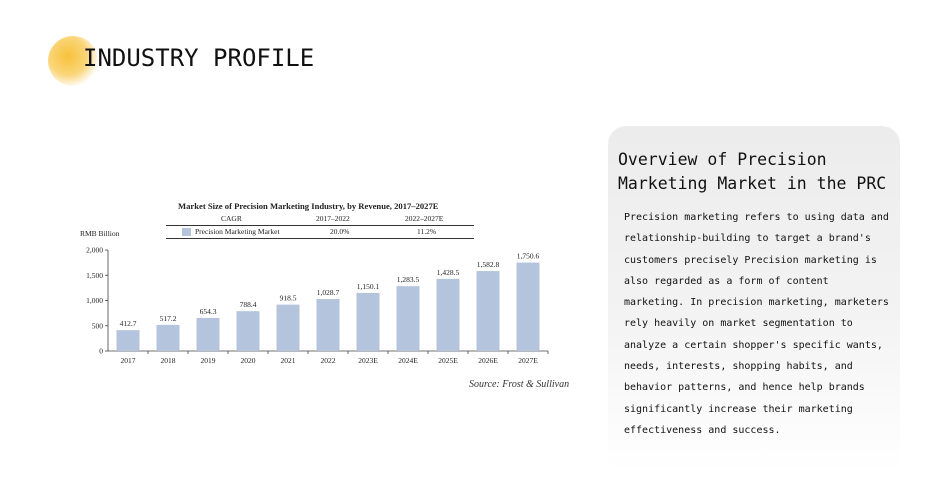 This screenshot has width=952, height=492. What do you see at coordinates (98, 325) in the screenshot?
I see `y-tick-label: 500` at bounding box center [98, 325].